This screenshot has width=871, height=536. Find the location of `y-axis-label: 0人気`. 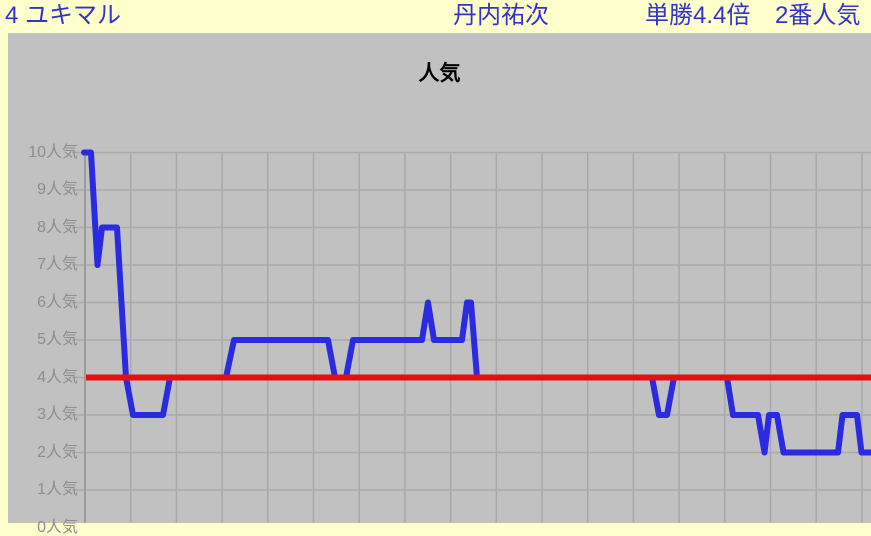

y-axis-label: 0人気 is located at coordinates (57, 527).